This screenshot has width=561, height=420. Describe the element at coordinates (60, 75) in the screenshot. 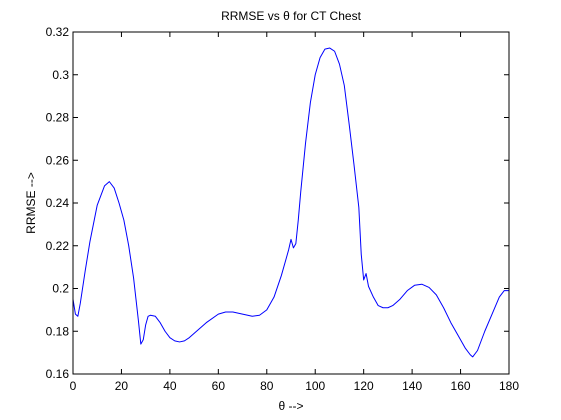

I see `y-tick-label: 0.3` at that location.